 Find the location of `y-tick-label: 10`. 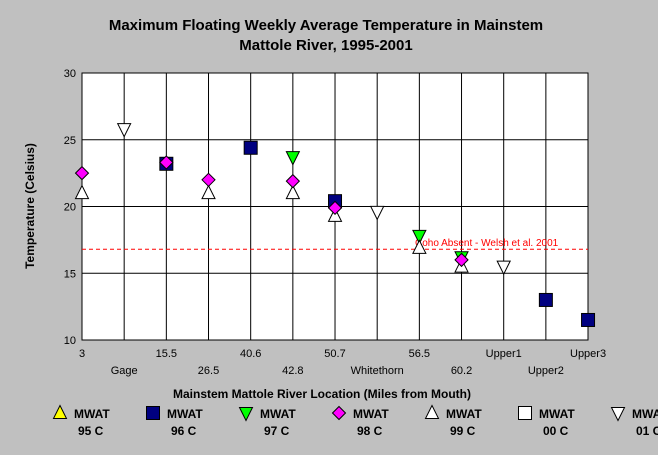

y-tick-label: 10 is located at coordinates (70, 341).